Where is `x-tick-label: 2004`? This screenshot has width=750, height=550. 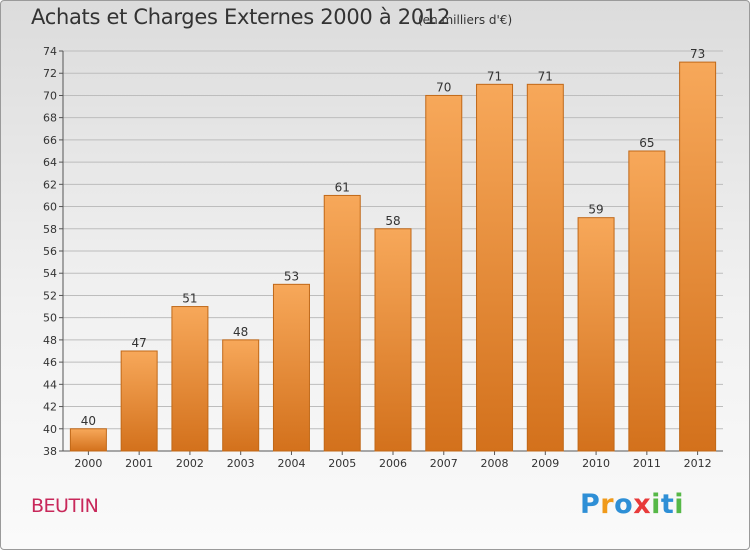 x-tick-label: 2004 is located at coordinates (291, 463).